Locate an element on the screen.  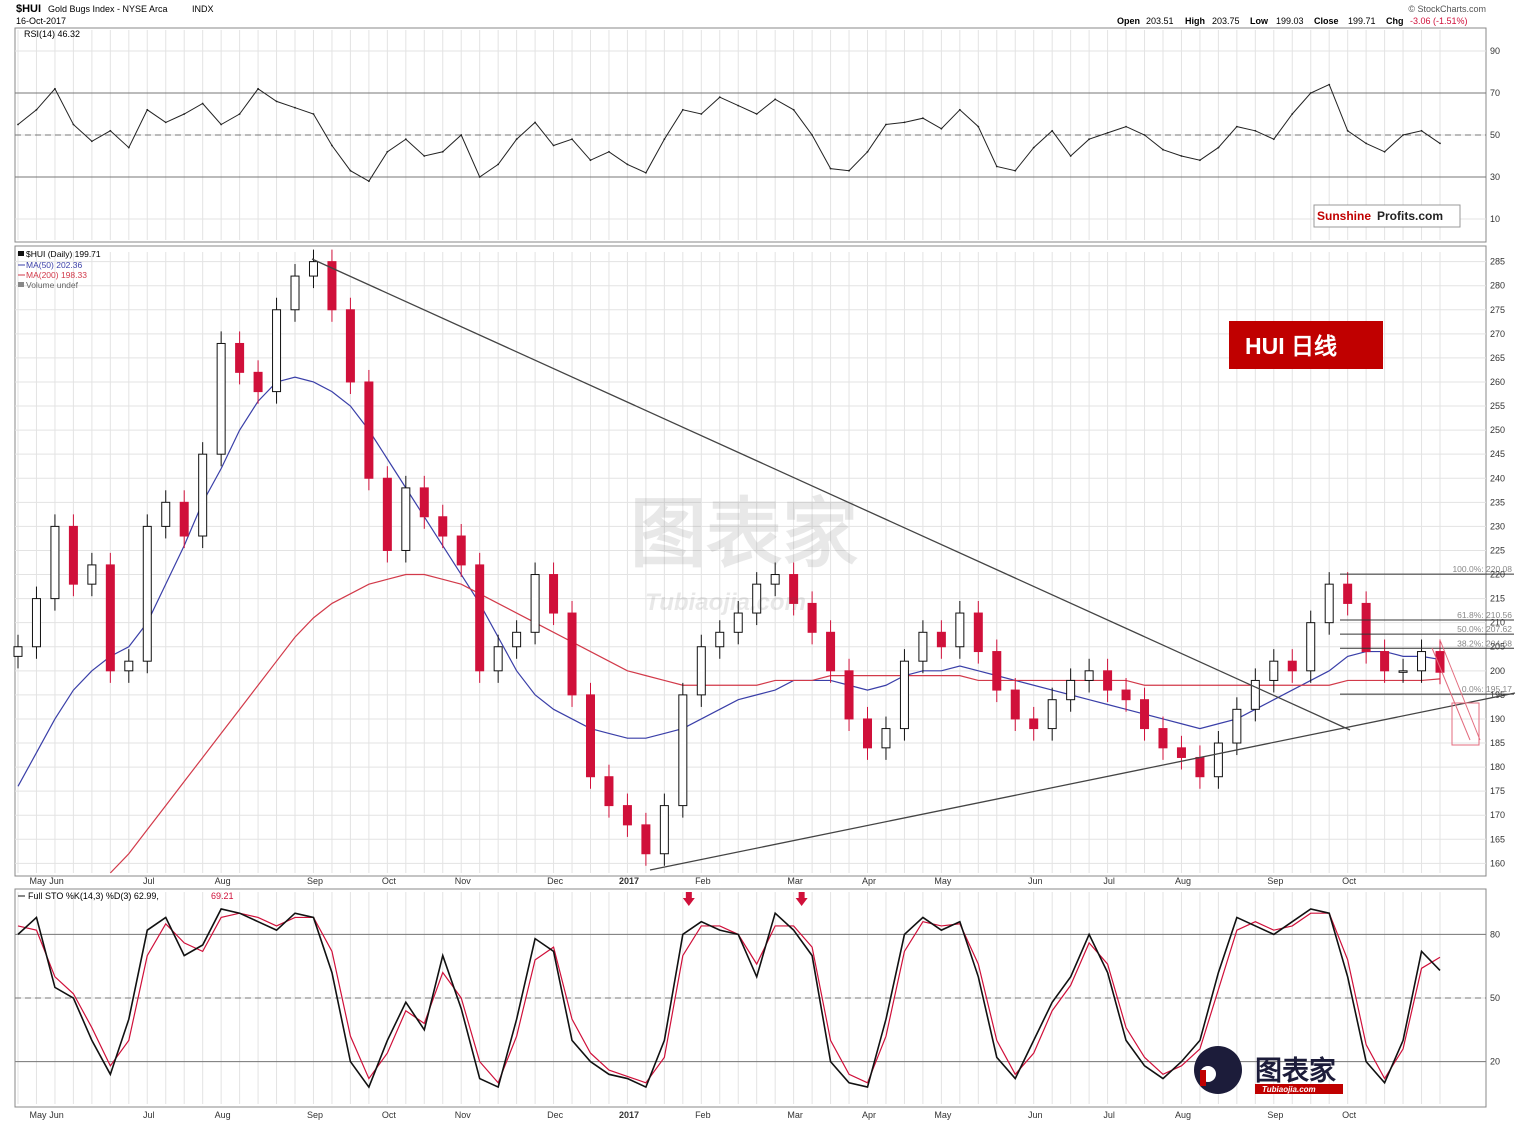
price-tick-label: 185 is located at coordinates (1497, 743).